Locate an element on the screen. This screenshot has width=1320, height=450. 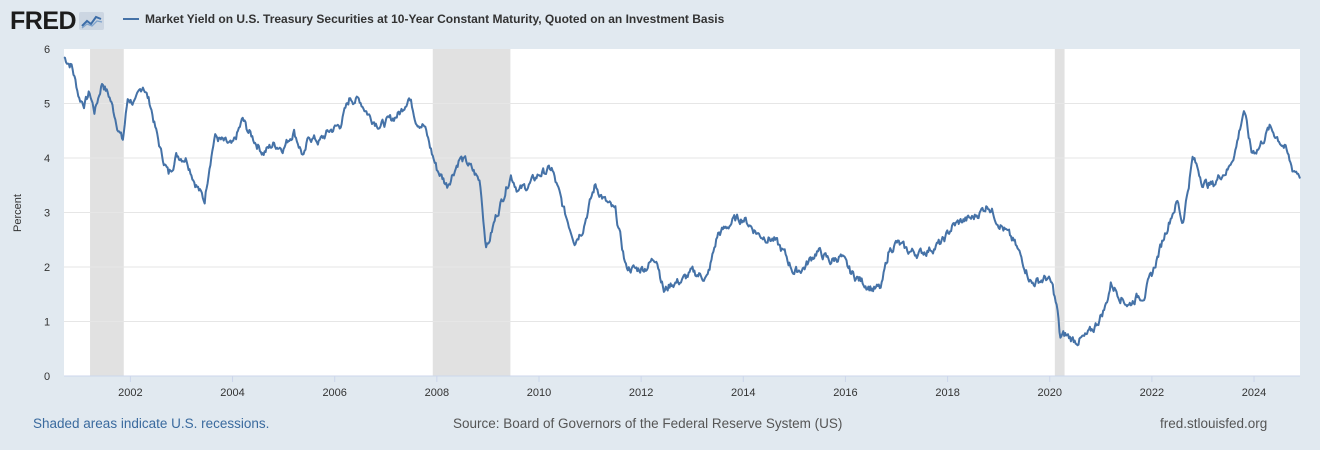
x-tick-label: 2016 is located at coordinates (845, 393).